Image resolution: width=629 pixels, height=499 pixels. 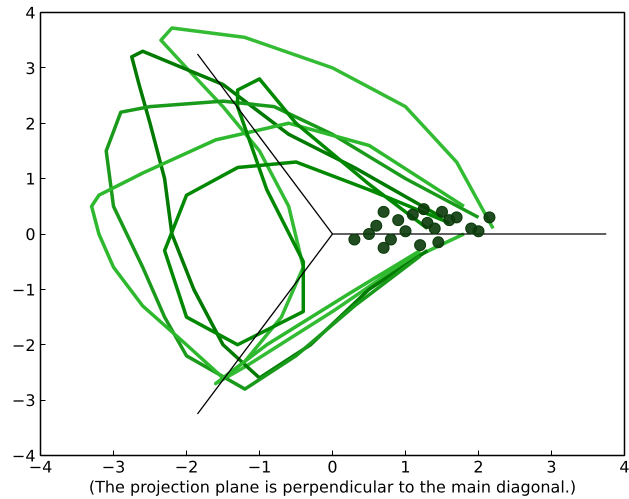 What do you see at coordinates (405, 467) in the screenshot?
I see `x-tick-label: 1` at bounding box center [405, 467].